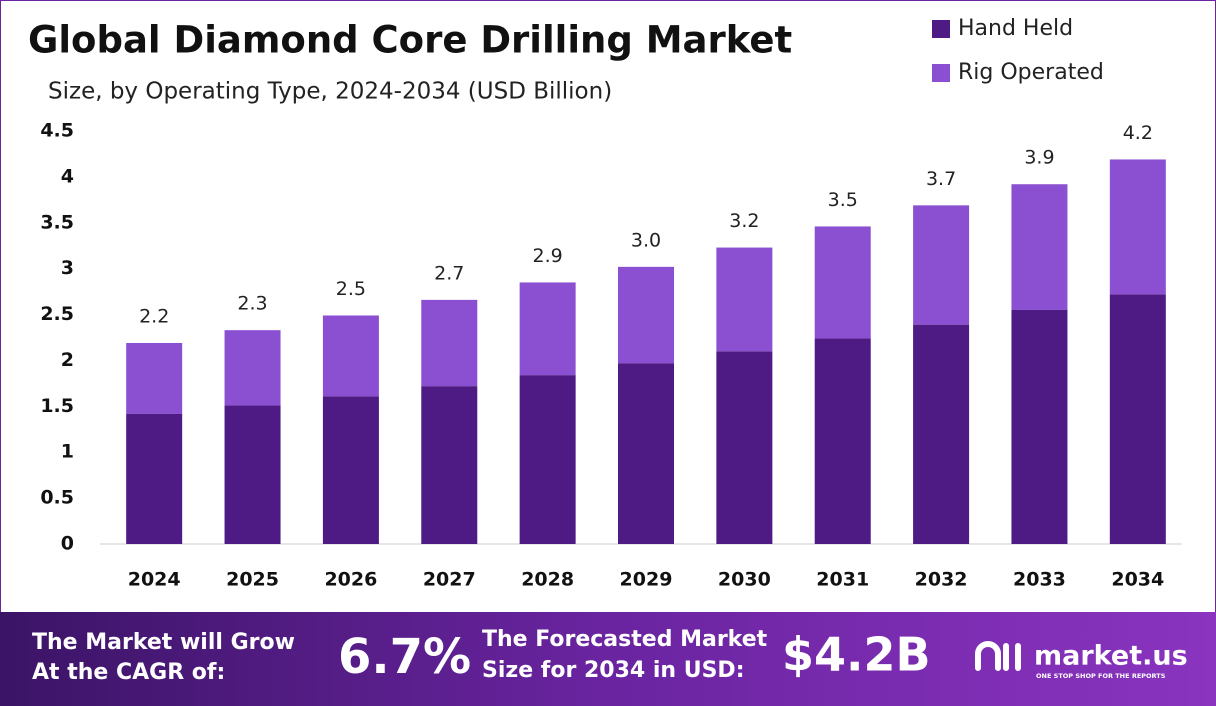 The height and width of the screenshot is (706, 1216). Describe the element at coordinates (350, 580) in the screenshot. I see `x-tick-label: 2026` at that location.